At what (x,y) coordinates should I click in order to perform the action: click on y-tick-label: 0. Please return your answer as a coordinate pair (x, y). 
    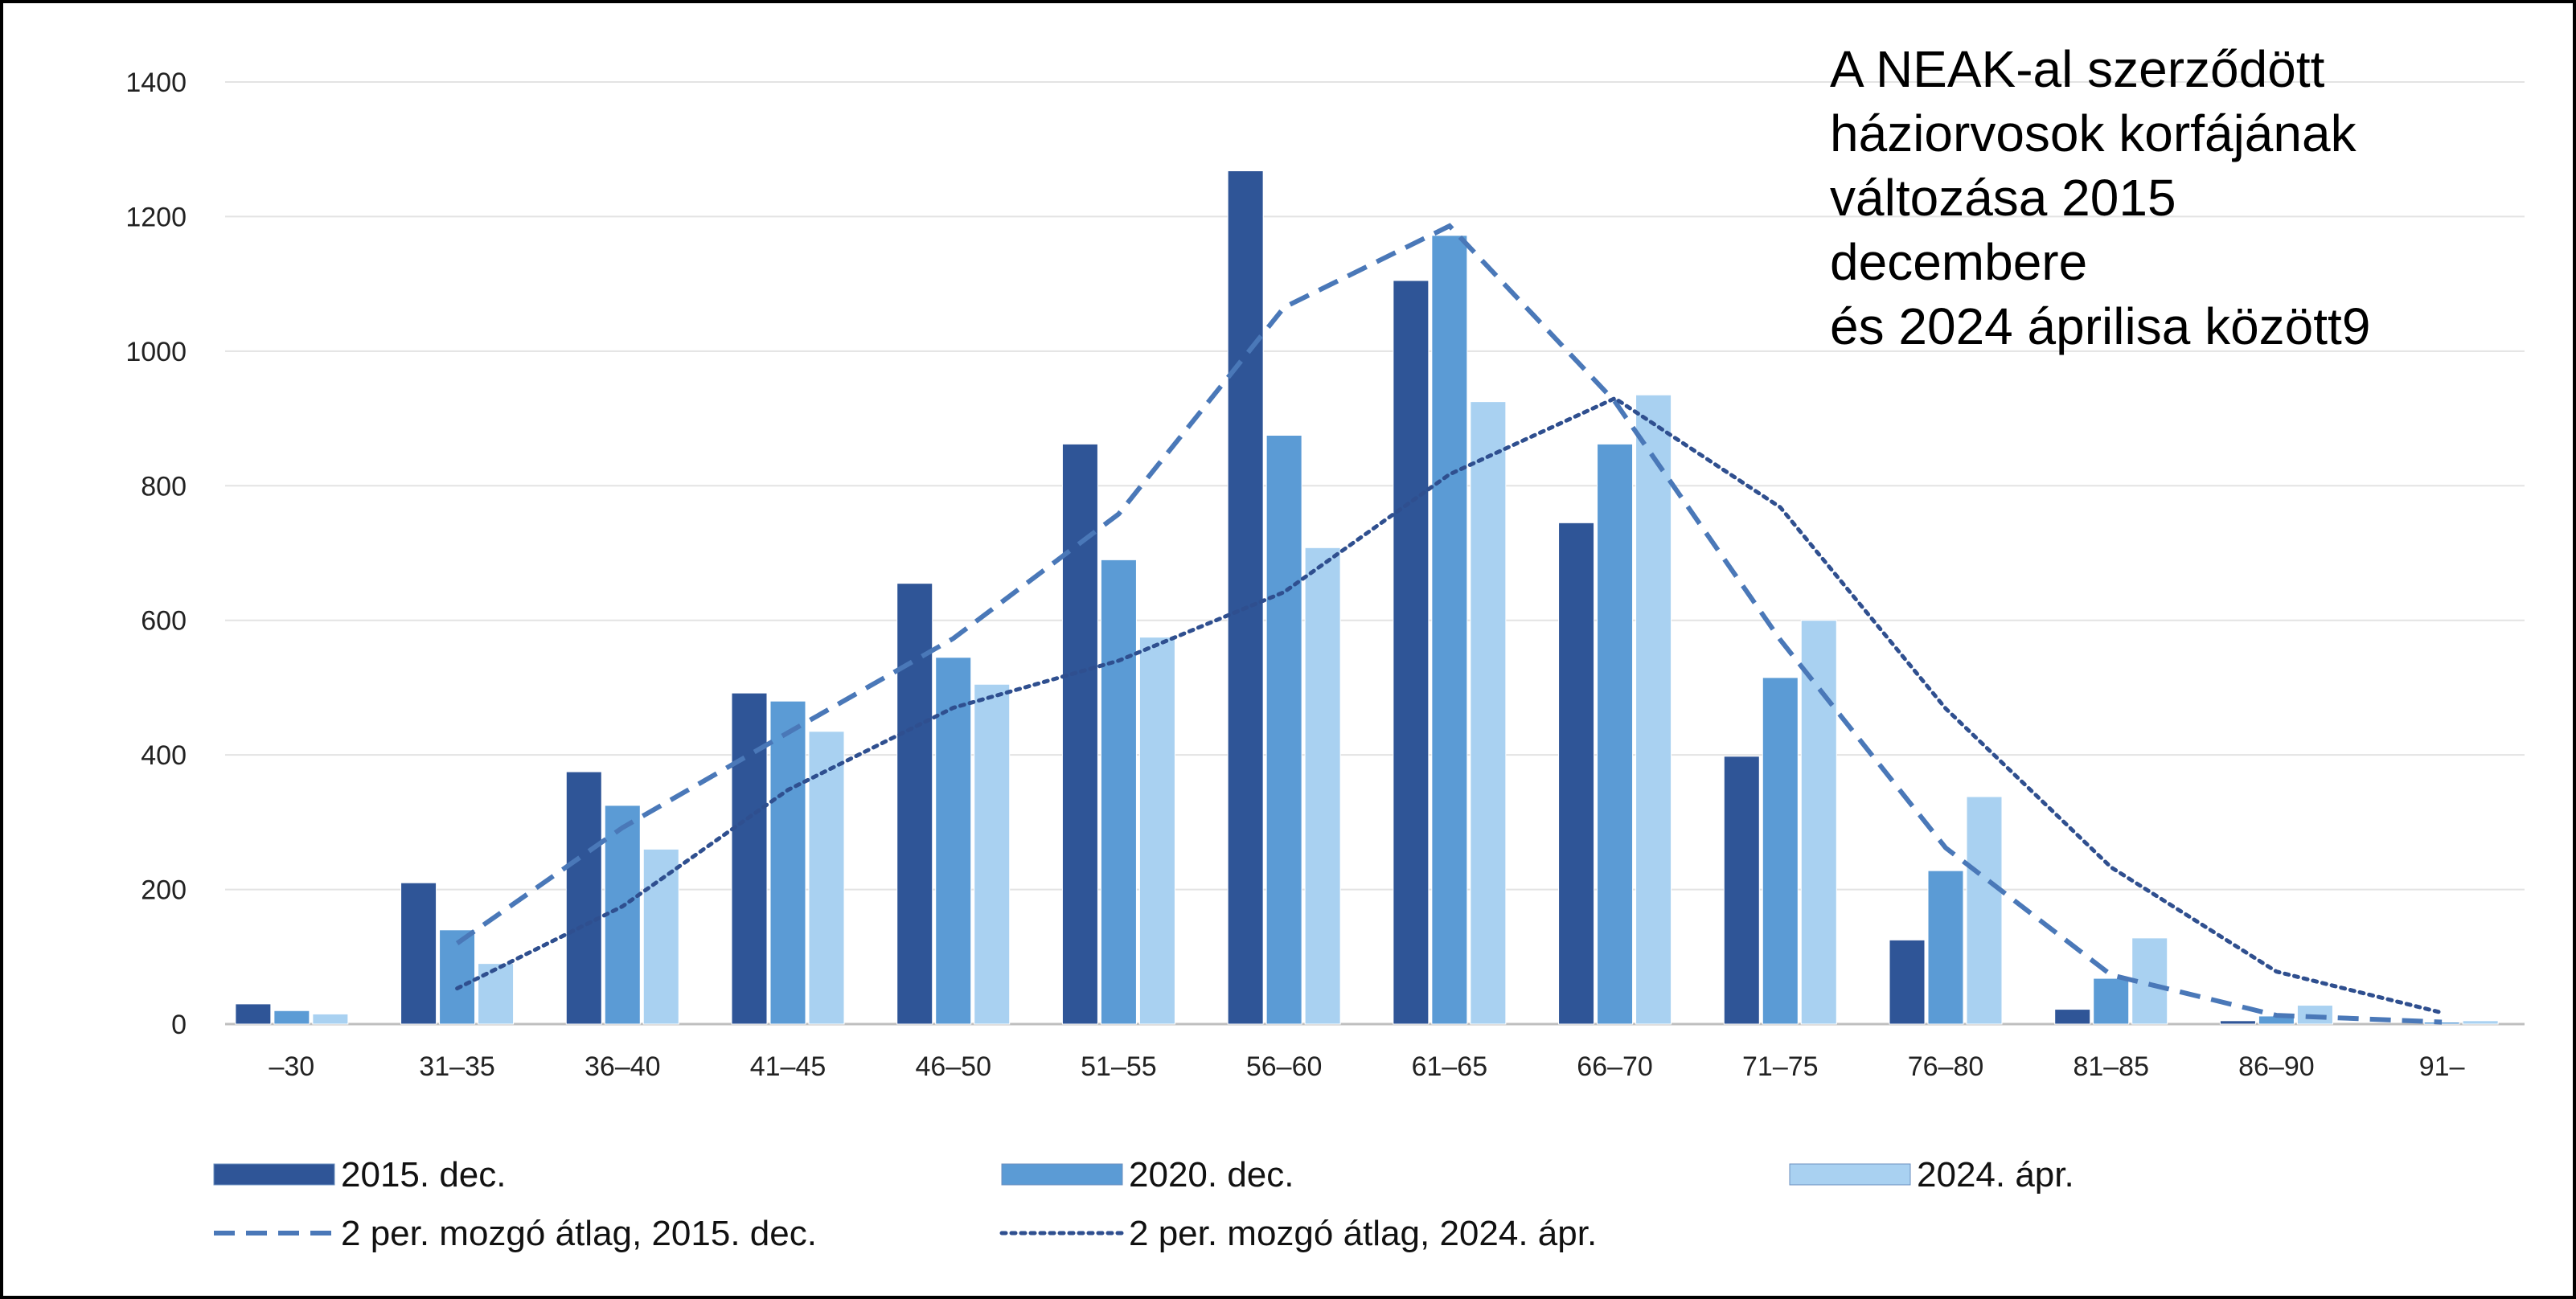
    Looking at the image, I should click on (179, 1025).